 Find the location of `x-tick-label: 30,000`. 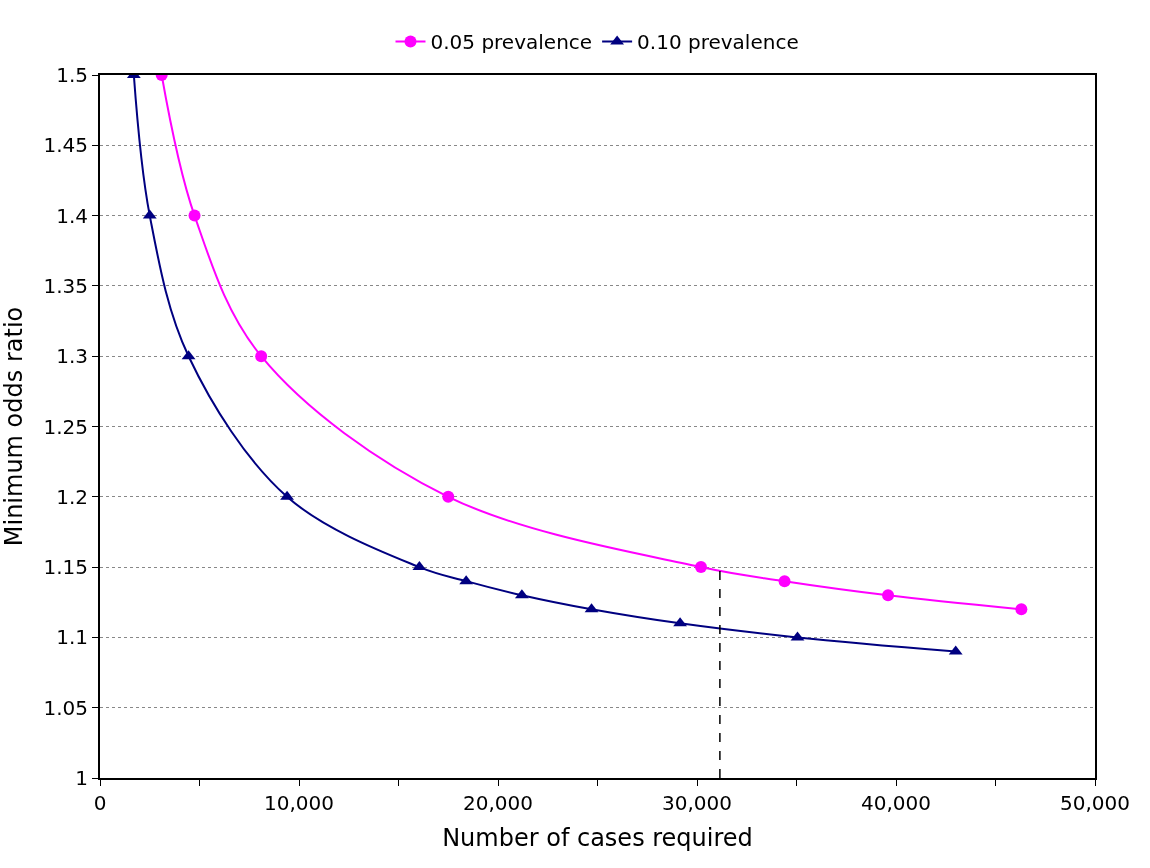

x-tick-label: 30,000 is located at coordinates (697, 803).